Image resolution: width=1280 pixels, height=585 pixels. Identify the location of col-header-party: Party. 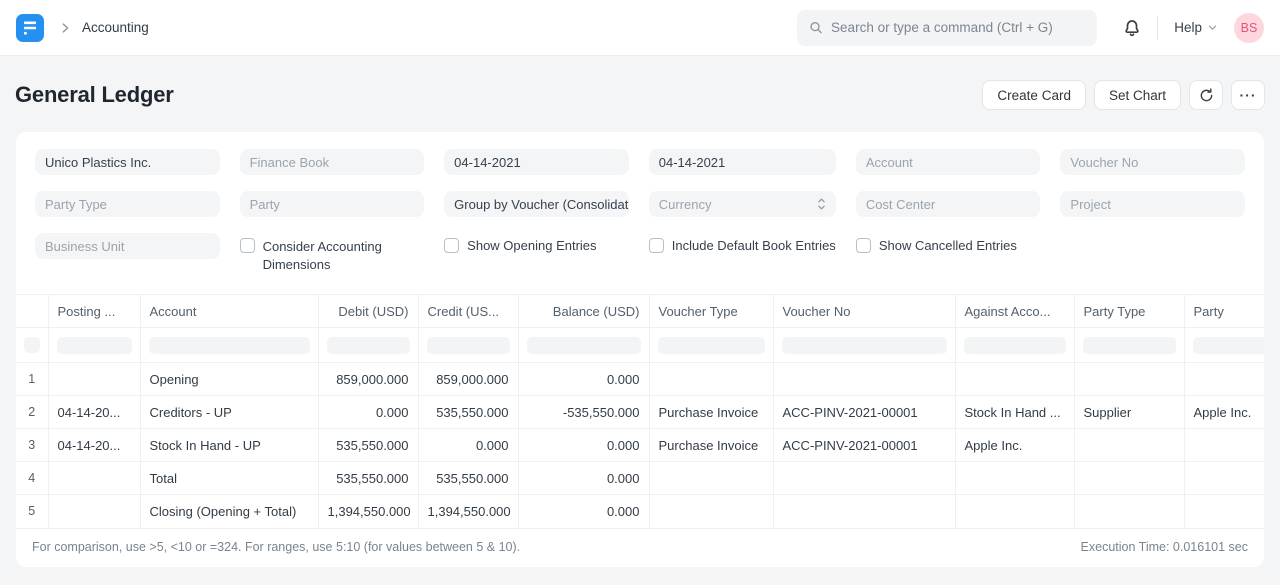
(1224, 311).